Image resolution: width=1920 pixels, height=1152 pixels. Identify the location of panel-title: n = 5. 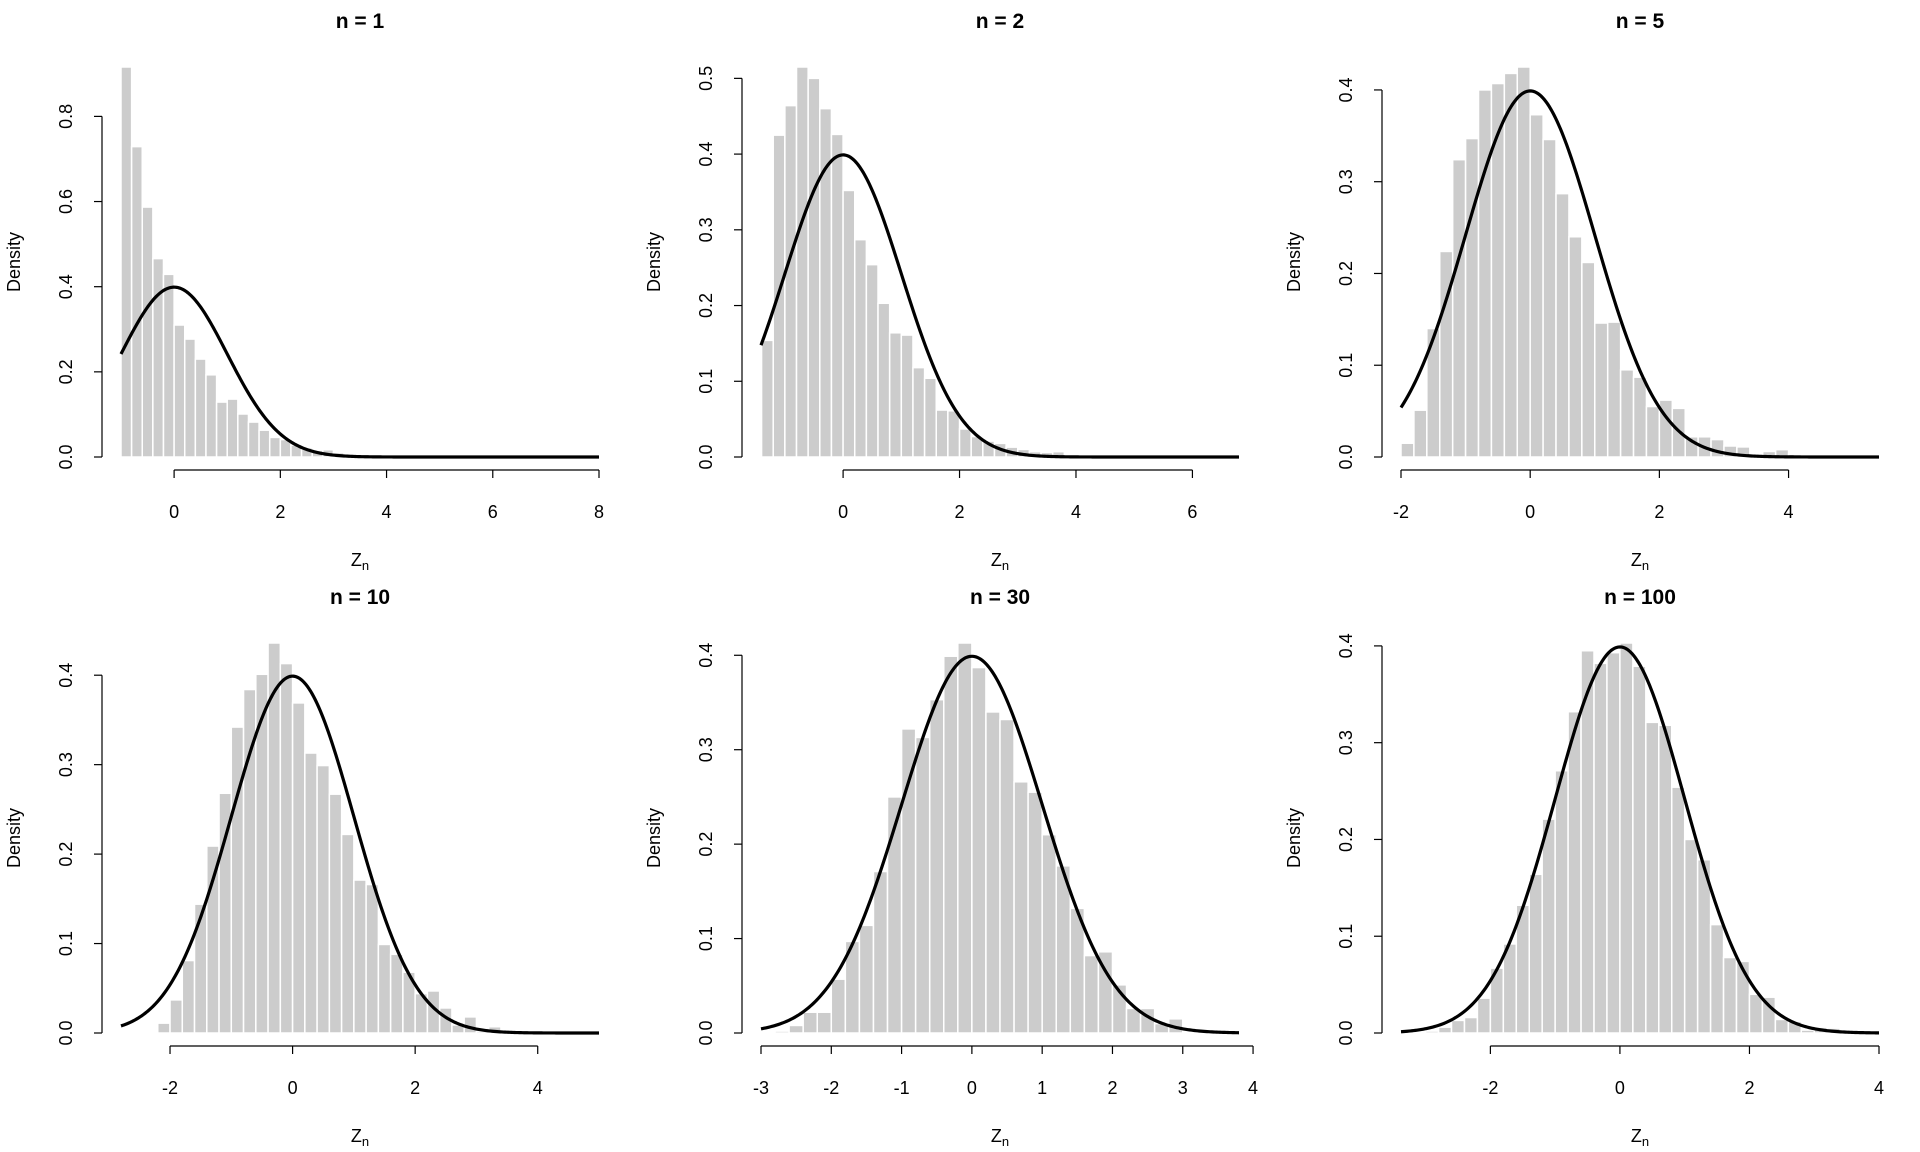
(1640, 21).